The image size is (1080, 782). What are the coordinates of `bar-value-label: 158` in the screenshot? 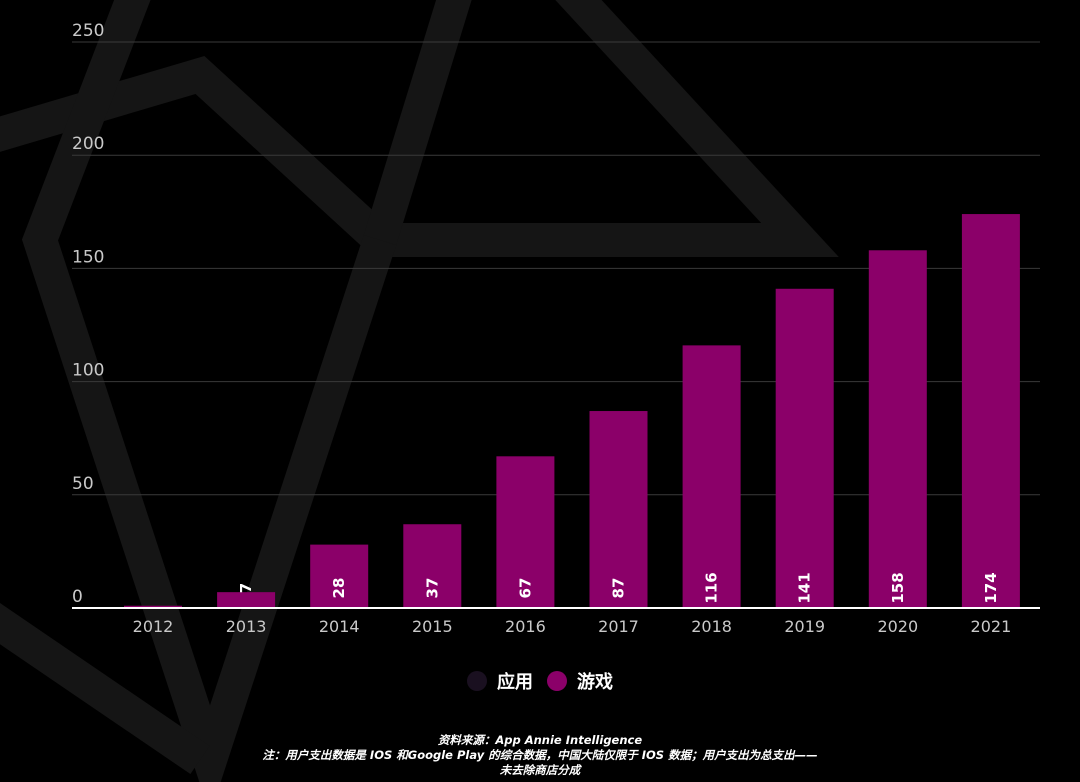 It's located at (898, 587).